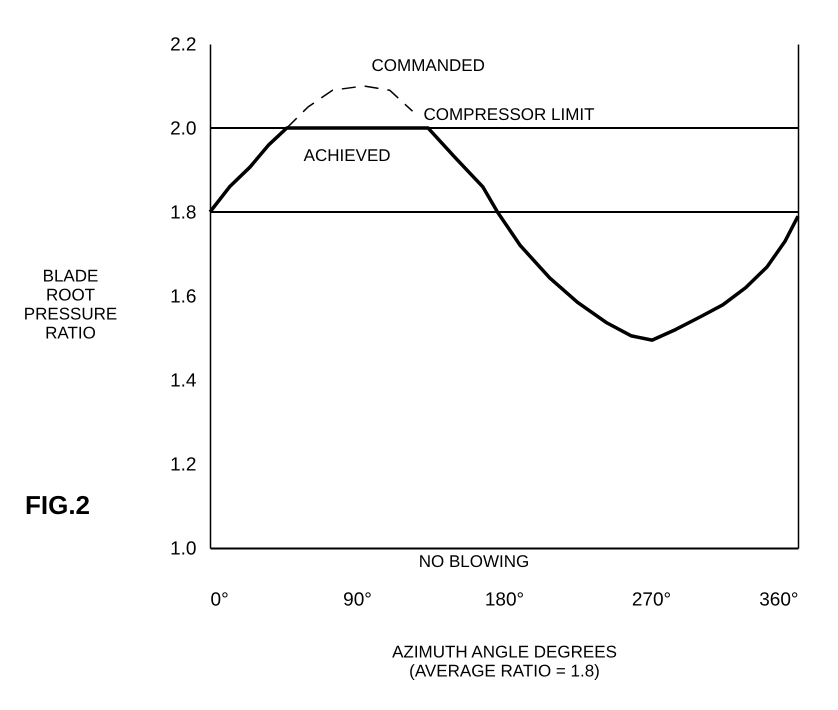 This screenshot has width=838, height=710. What do you see at coordinates (428, 65) in the screenshot?
I see `annotation: COMMANDED` at bounding box center [428, 65].